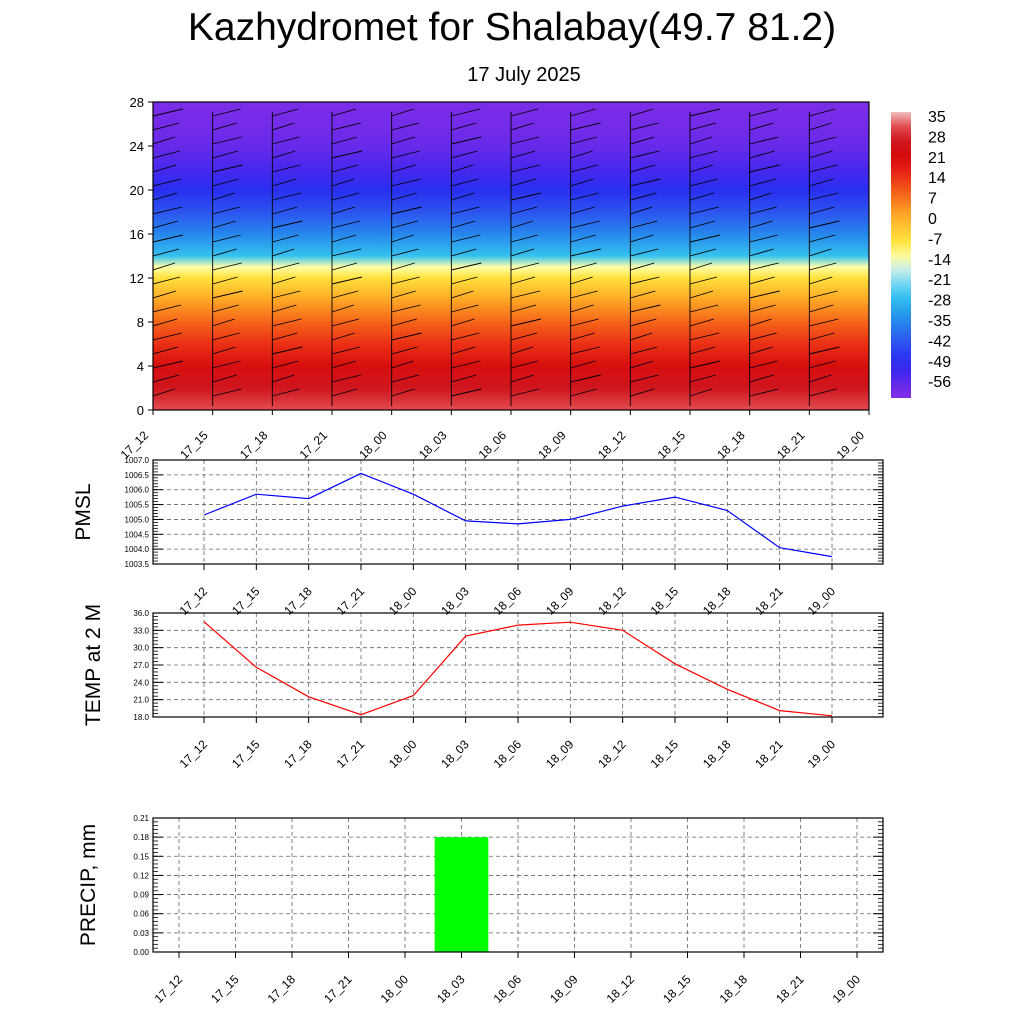 This screenshot has width=1024, height=1024. I want to click on y-tick-label: 0.09, so click(141, 895).